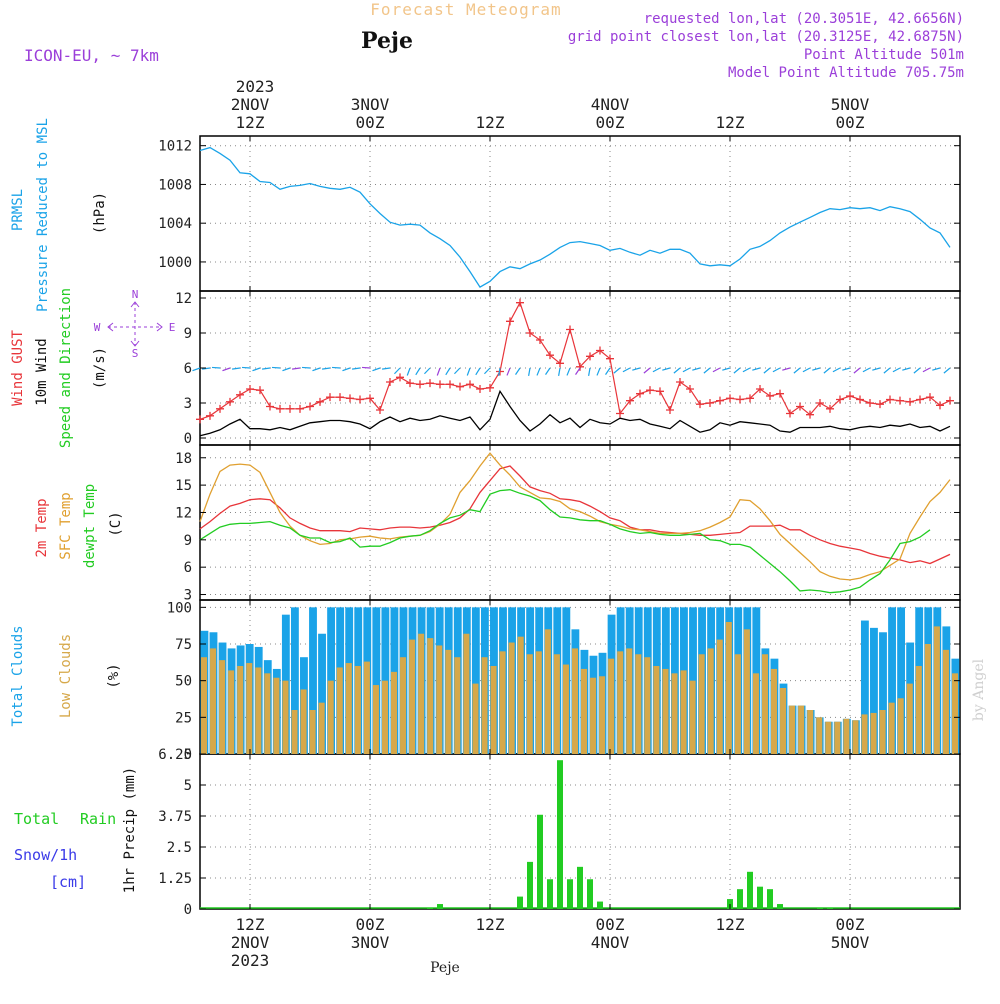 This screenshot has width=1000, height=1004. Describe the element at coordinates (135, 353) in the screenshot. I see `compass-s: S` at that location.